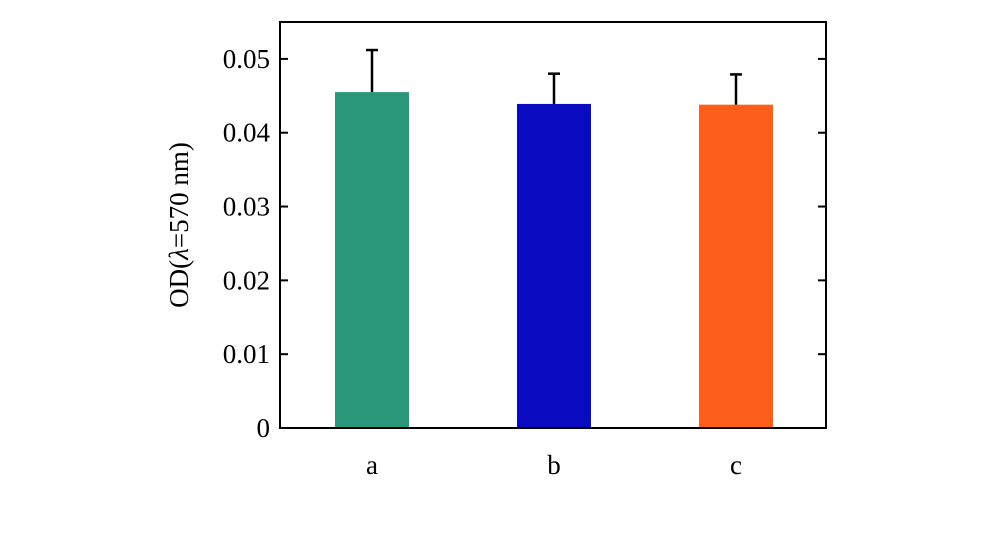 The width and height of the screenshot is (1000, 543). I want to click on y-axis-title-lambda: λ, so click(179, 254).